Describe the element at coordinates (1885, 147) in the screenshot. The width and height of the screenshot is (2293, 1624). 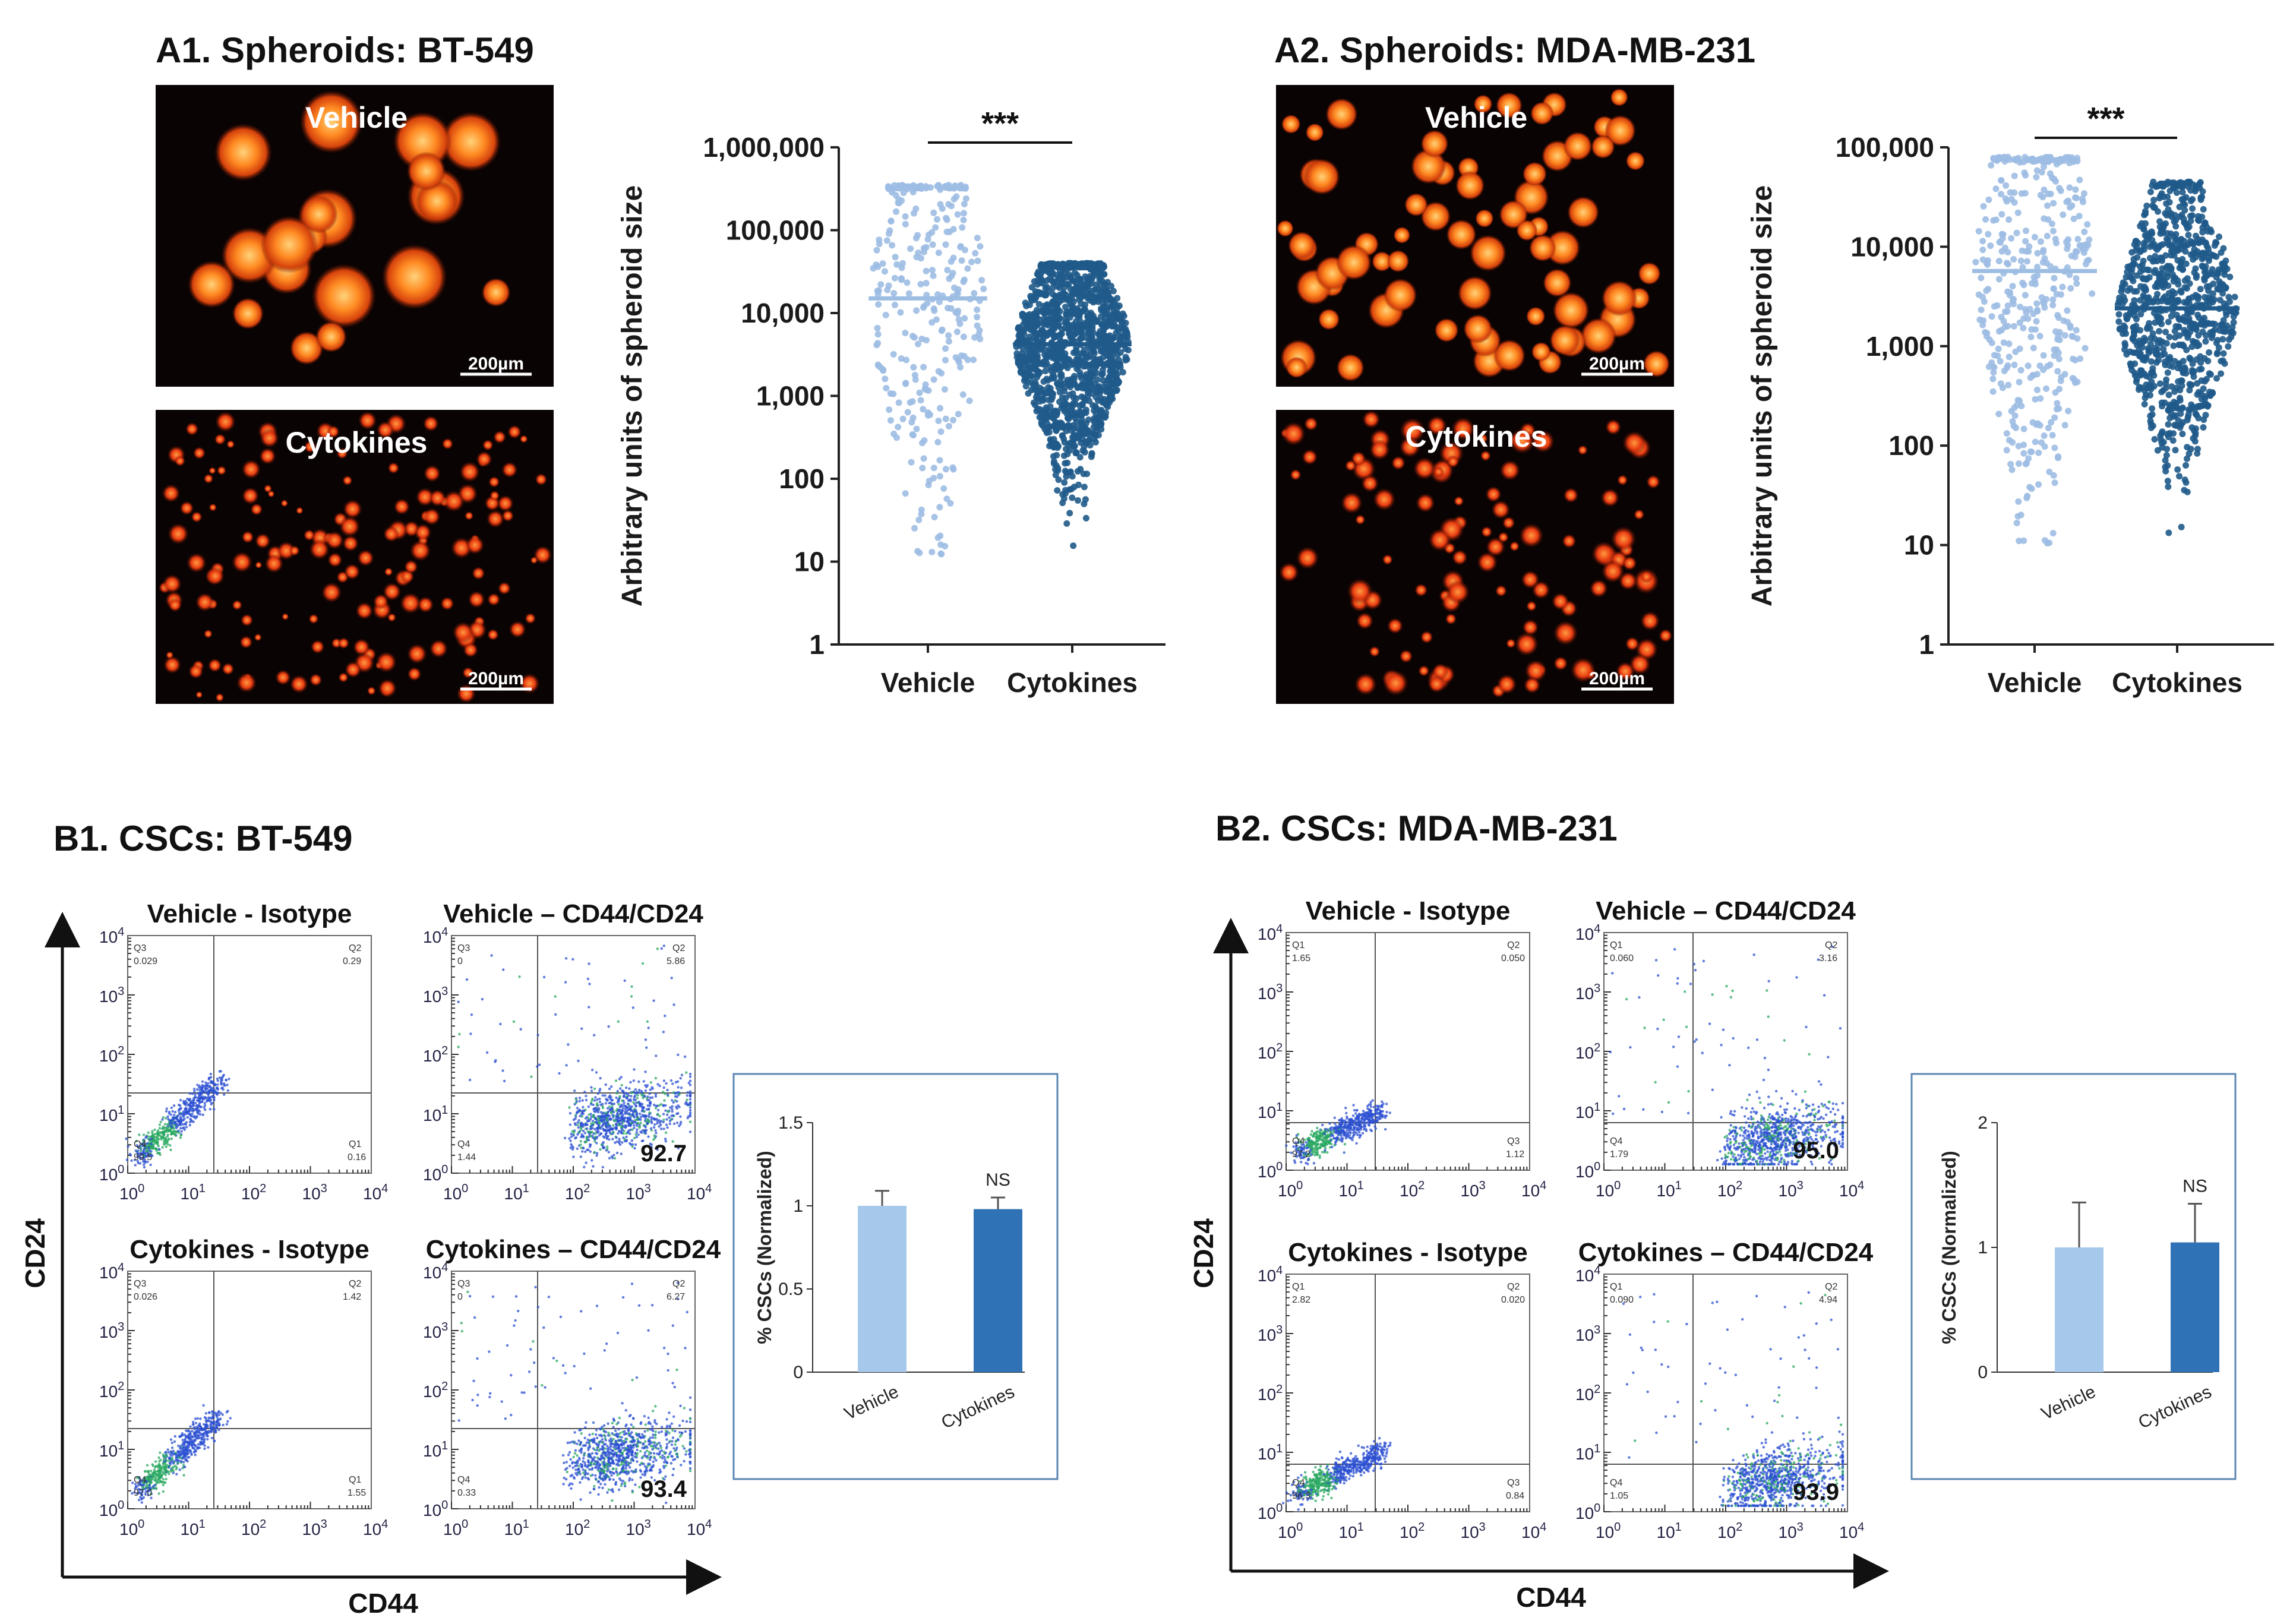
I see `y-tick-label: 100,000` at that location.